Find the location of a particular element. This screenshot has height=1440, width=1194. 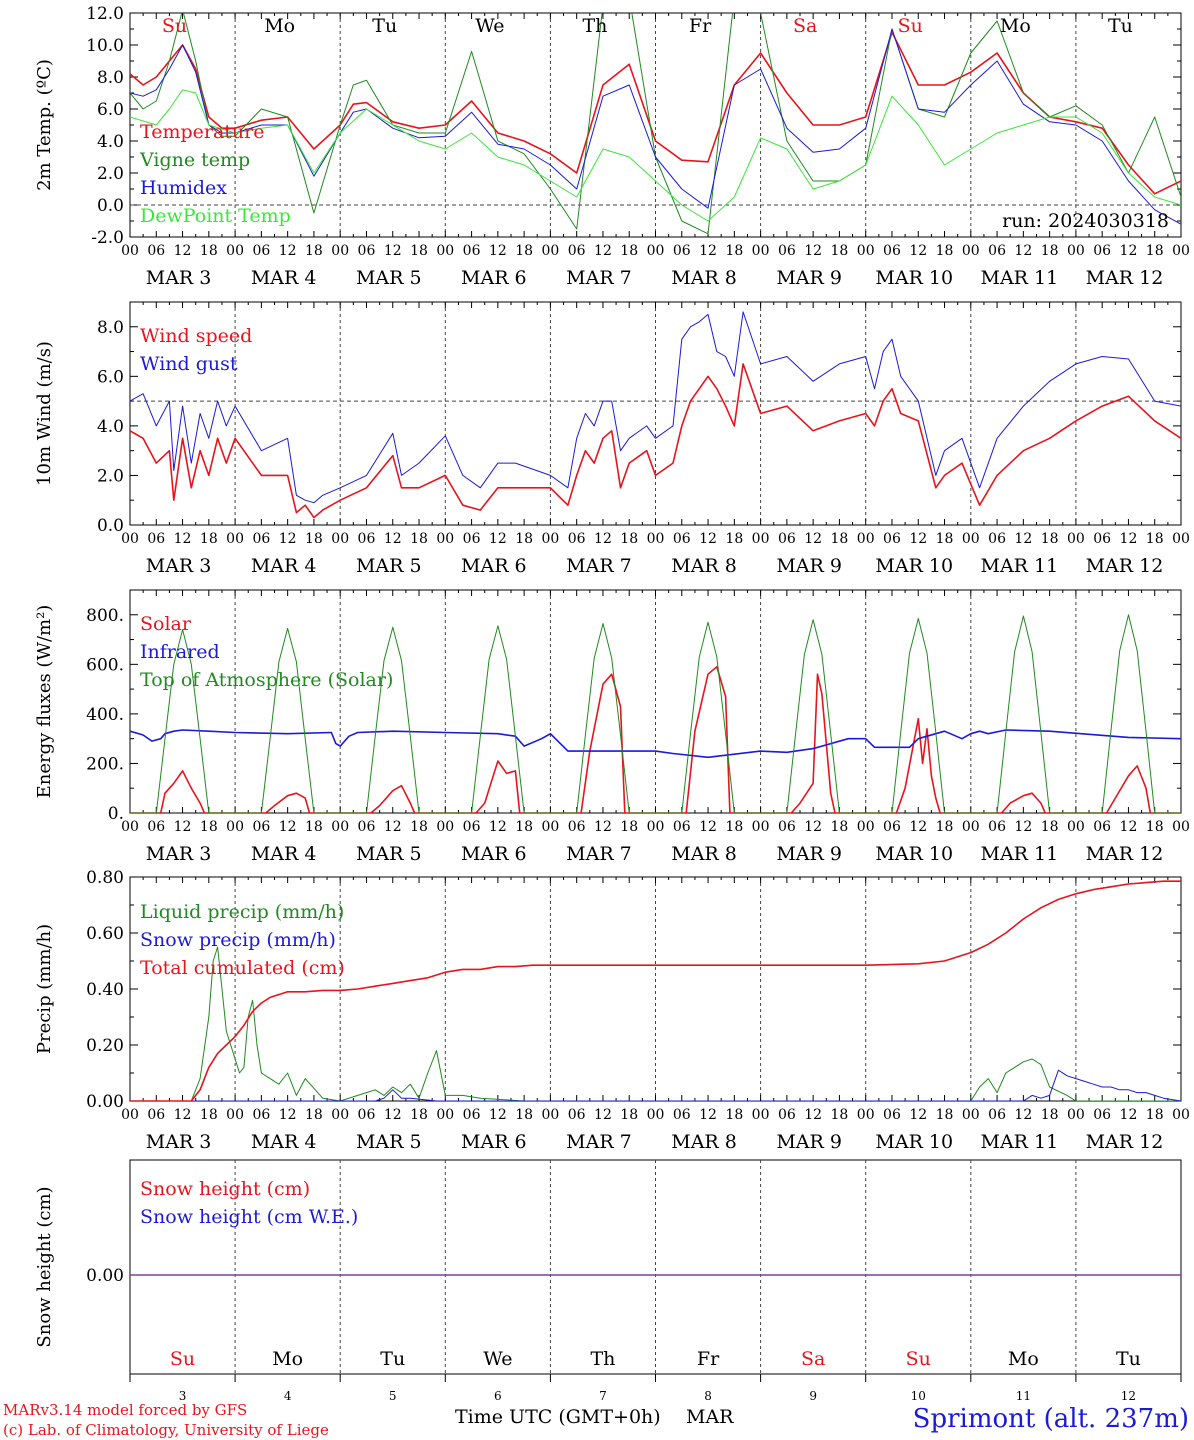

date-label: MAR 11 is located at coordinates (1019, 566).